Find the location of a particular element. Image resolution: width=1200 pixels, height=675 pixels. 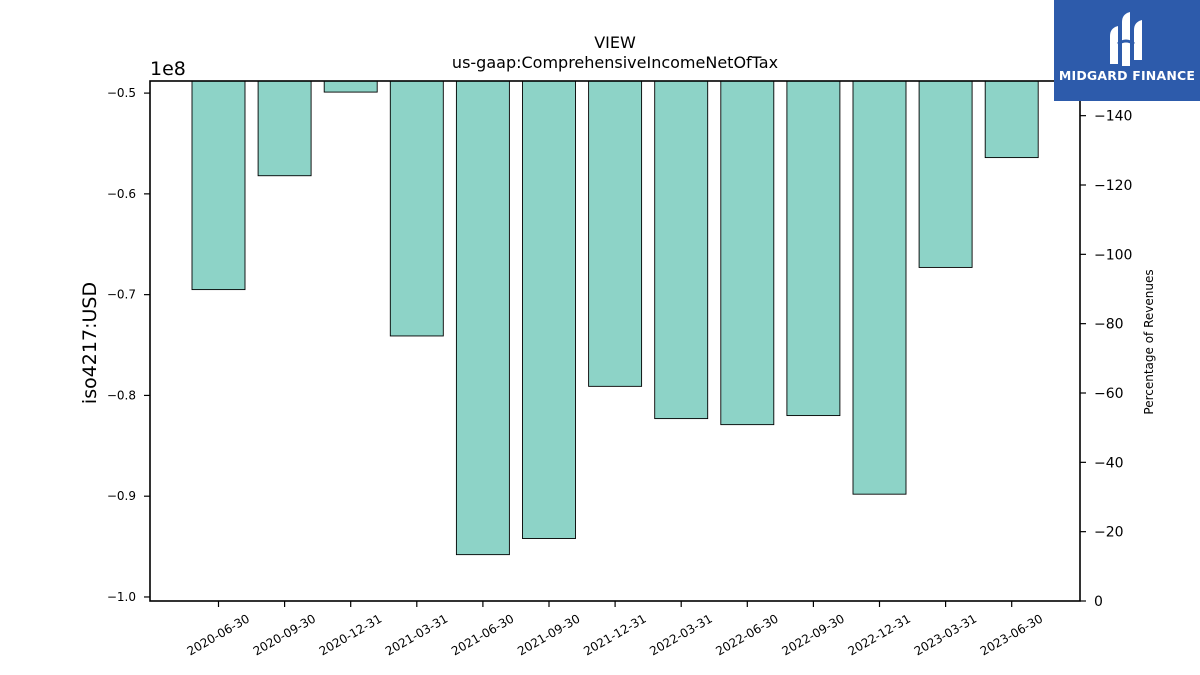

logo-mark-icon is located at coordinates (1126, 39).